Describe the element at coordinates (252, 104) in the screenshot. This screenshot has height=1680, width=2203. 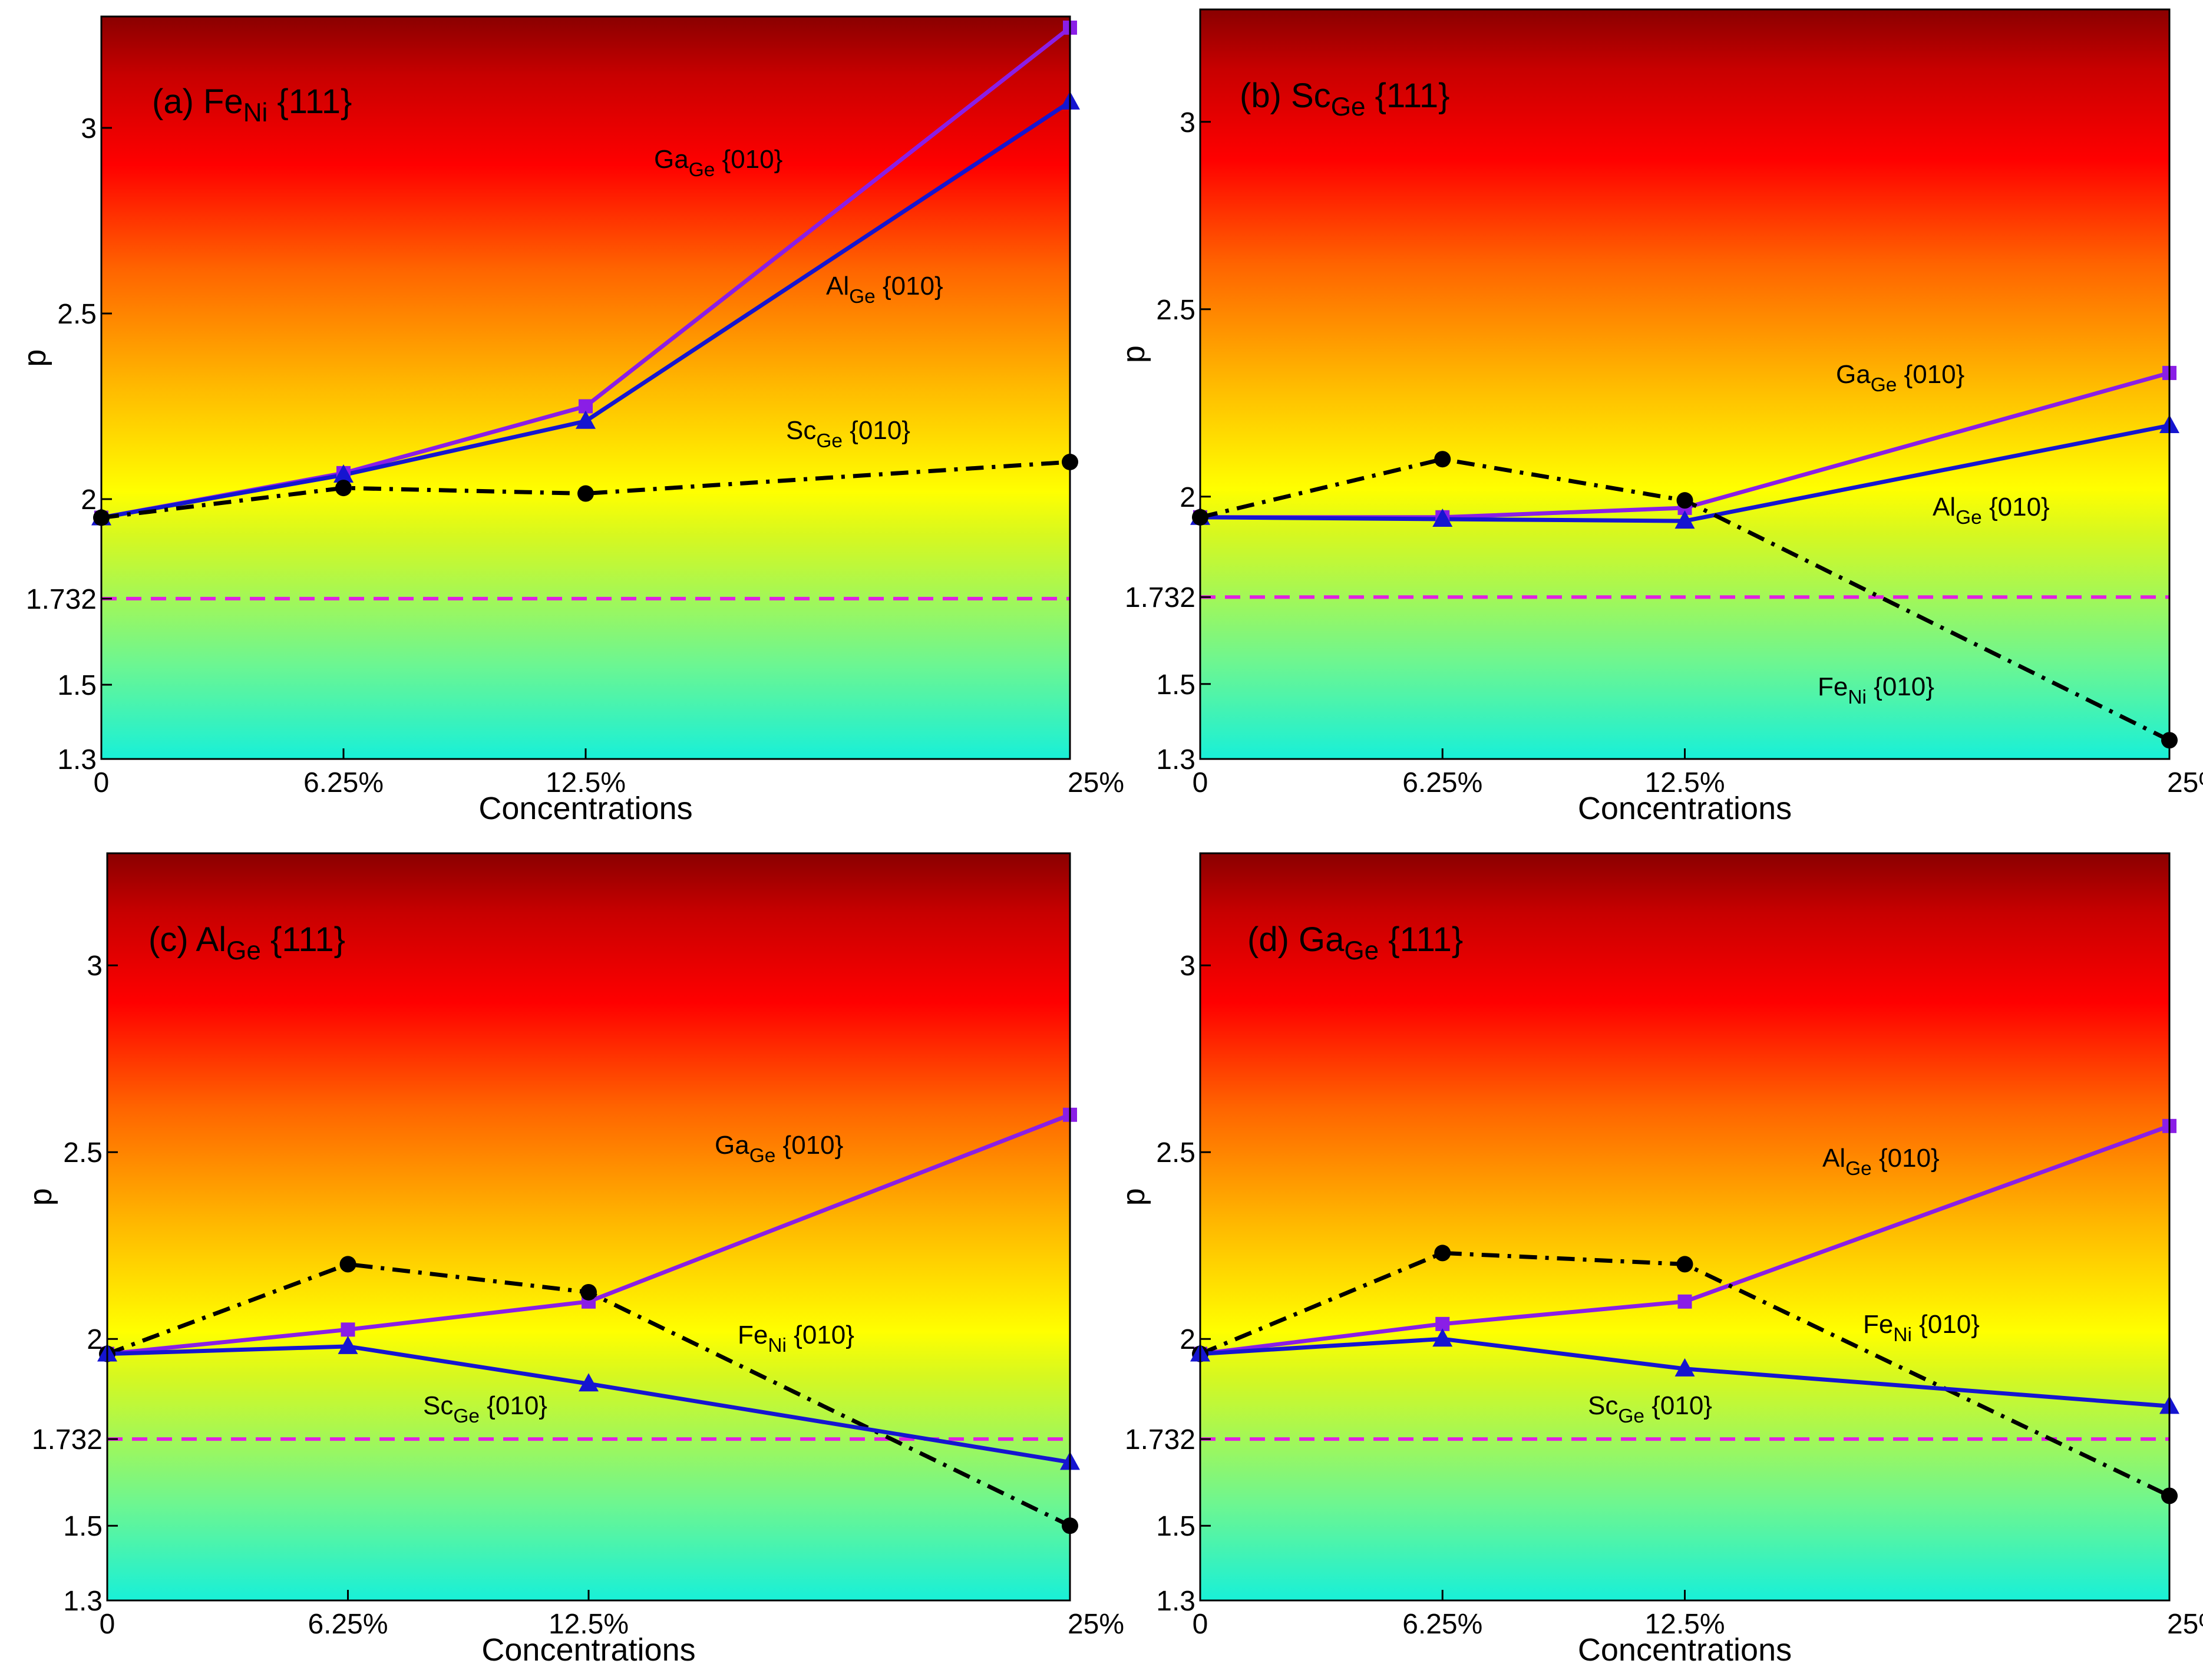
I see `panel-title: (a) FeNi {111}` at that location.